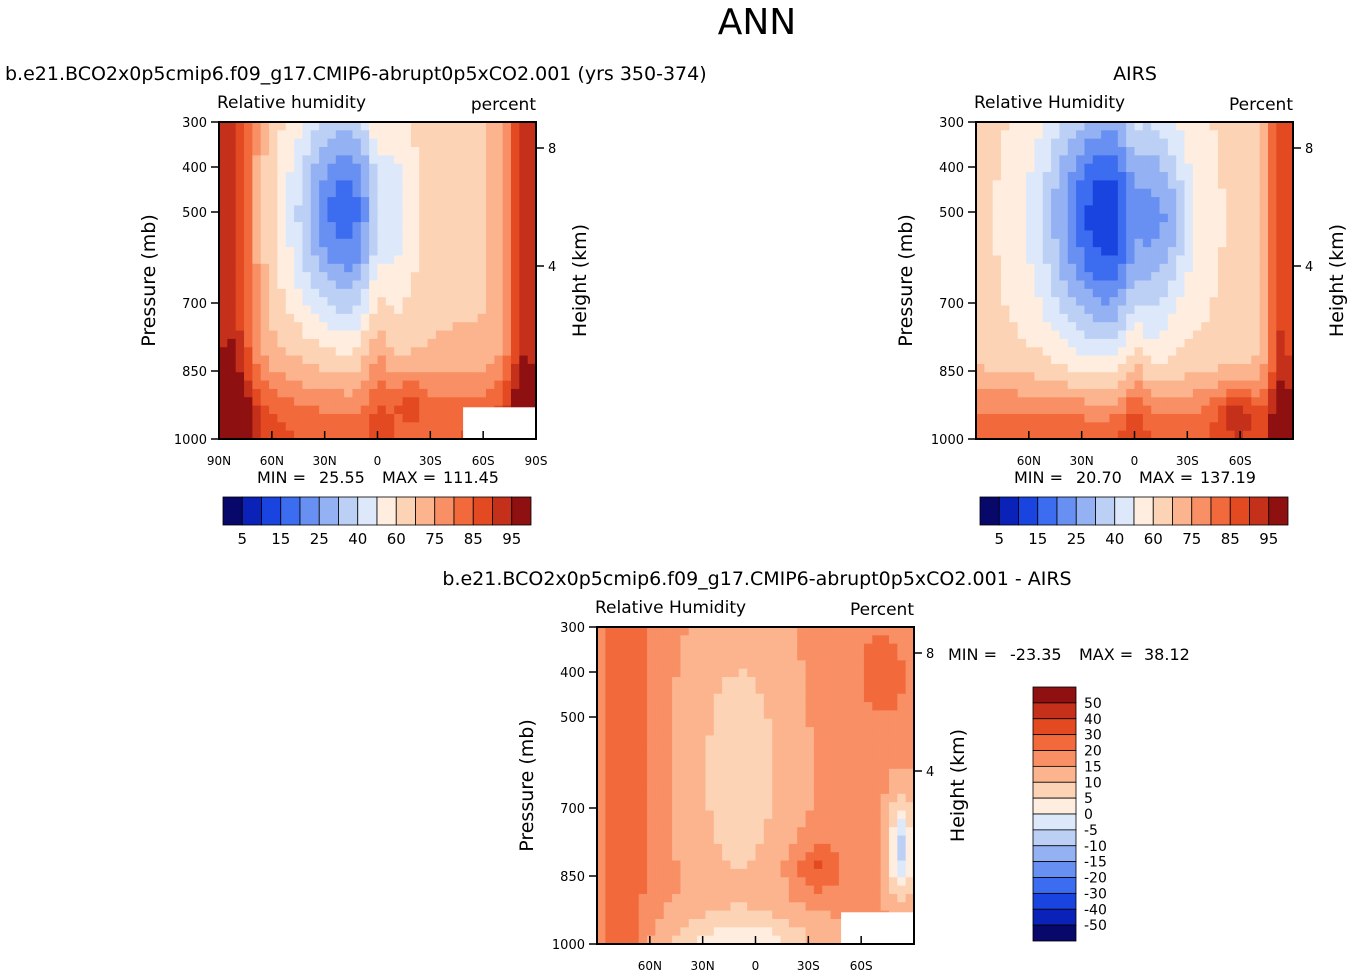  Describe the element at coordinates (670, 608) in the screenshot. I see `variable-label: Relative Humidity` at that location.